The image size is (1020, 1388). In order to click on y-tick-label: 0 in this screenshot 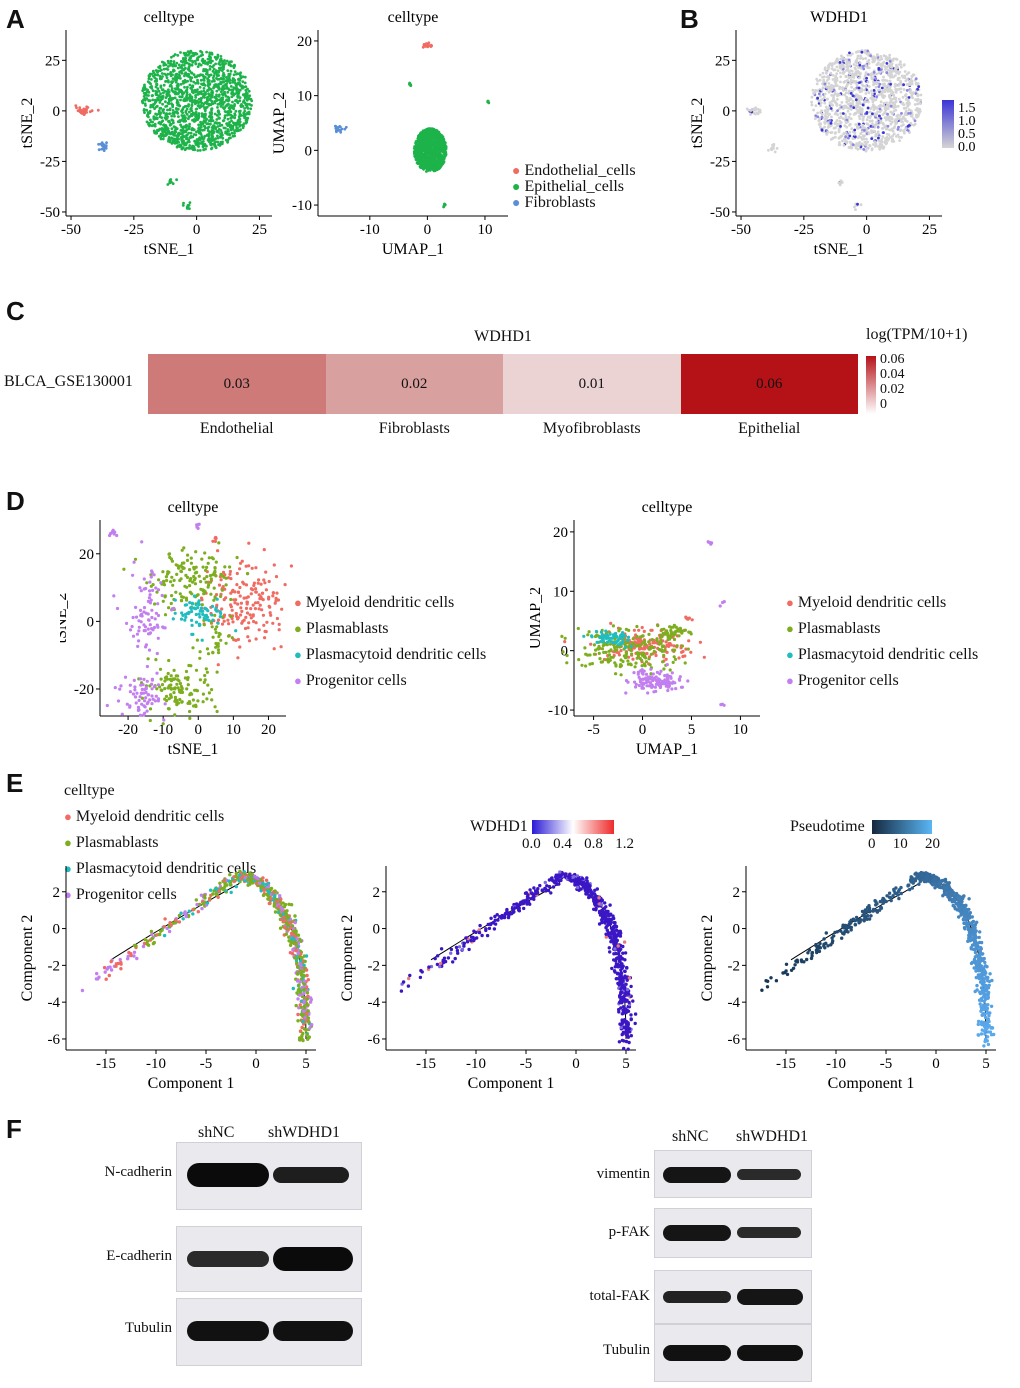, I will do `click(57, 112)`.